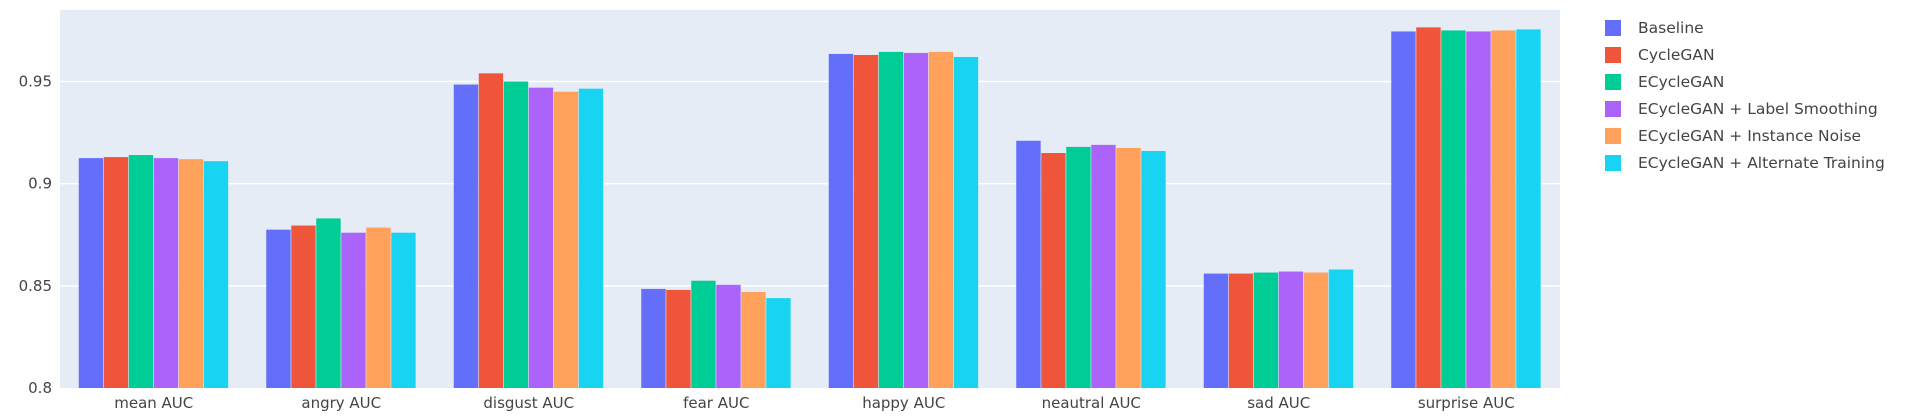  Describe the element at coordinates (35, 235) in the screenshot. I see `y-axis-ticks: 0.8 0.85 0.9 0.95` at that location.